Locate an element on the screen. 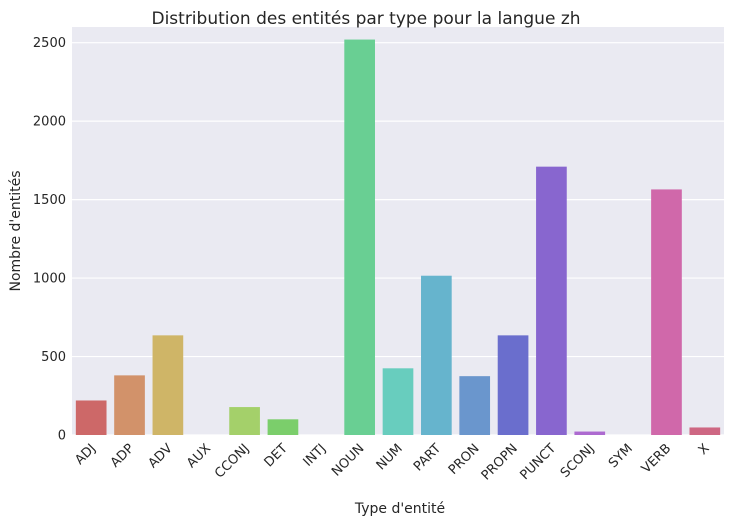 The width and height of the screenshot is (734, 526). bar-pron is located at coordinates (475, 405).